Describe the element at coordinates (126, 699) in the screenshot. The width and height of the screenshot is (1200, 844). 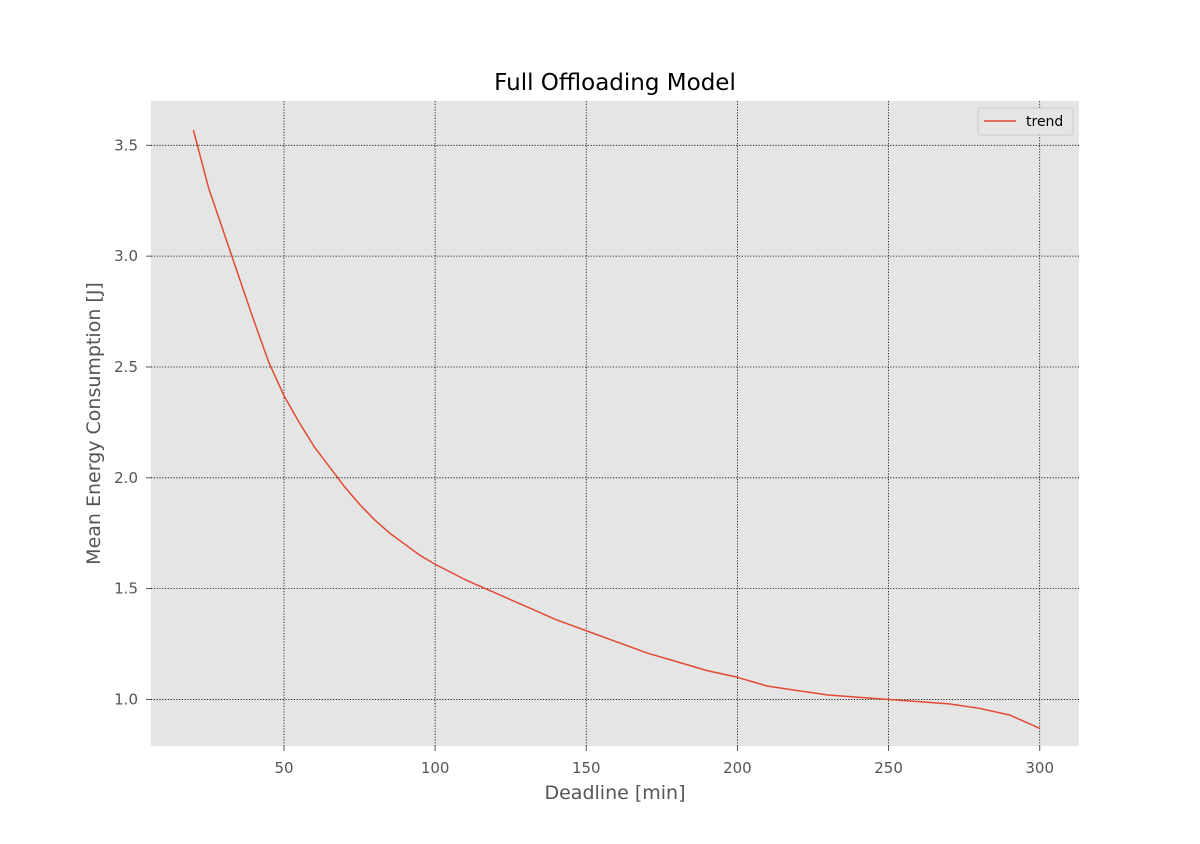
I see `y-tick-label: 1.0` at that location.